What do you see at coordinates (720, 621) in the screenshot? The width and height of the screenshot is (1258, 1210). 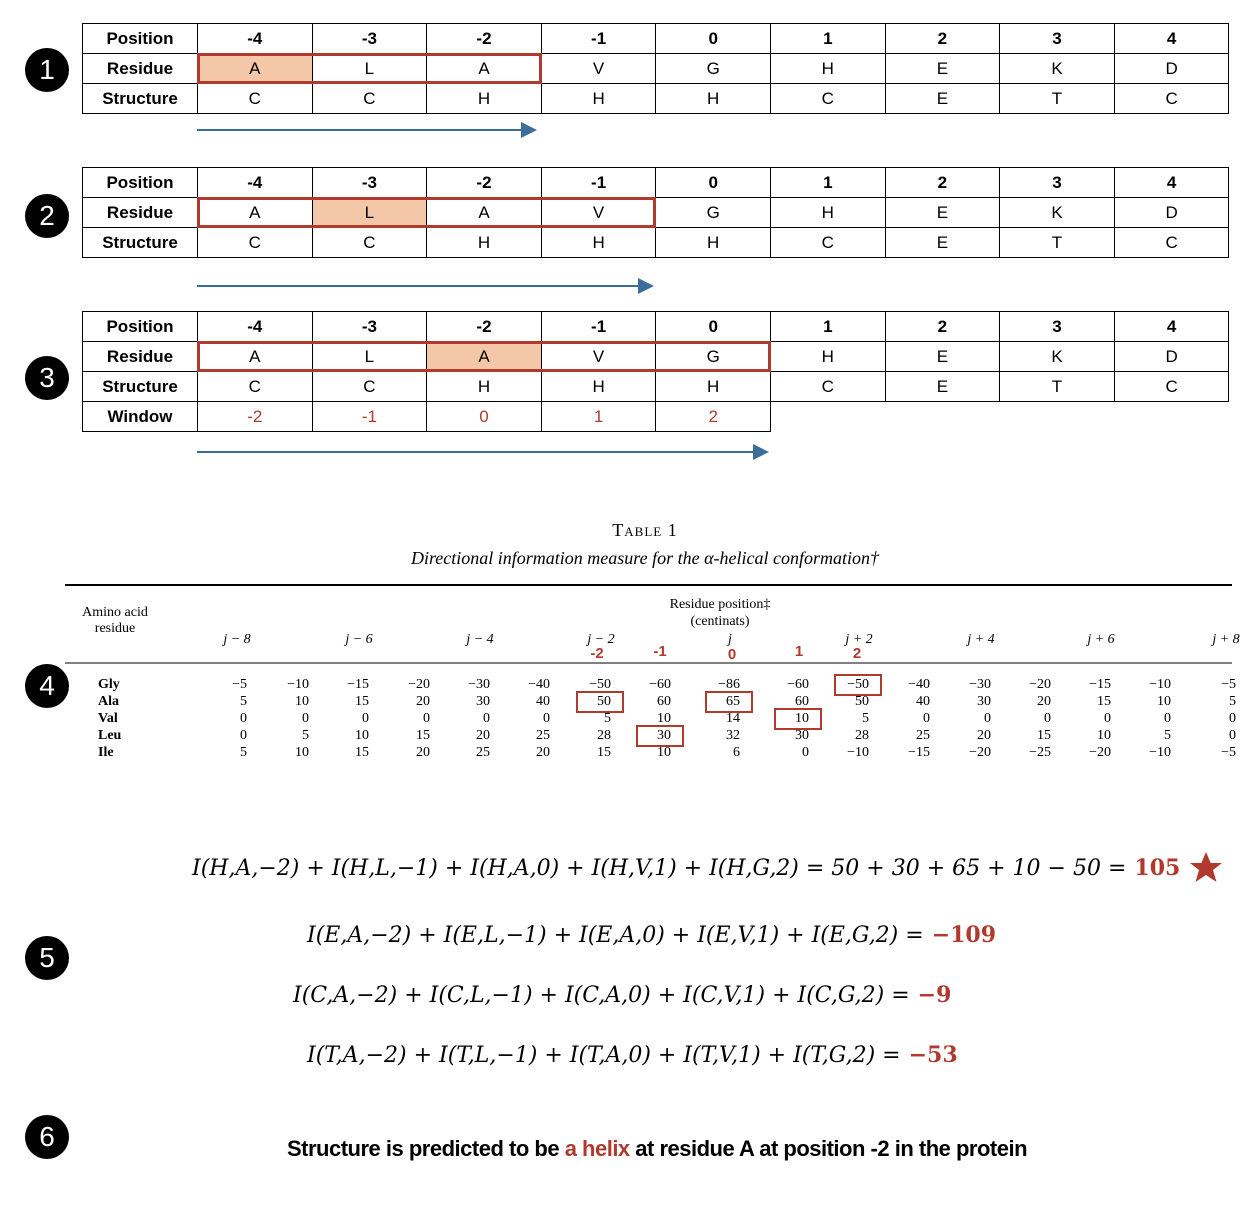 I see `unit: (centinats)` at bounding box center [720, 621].